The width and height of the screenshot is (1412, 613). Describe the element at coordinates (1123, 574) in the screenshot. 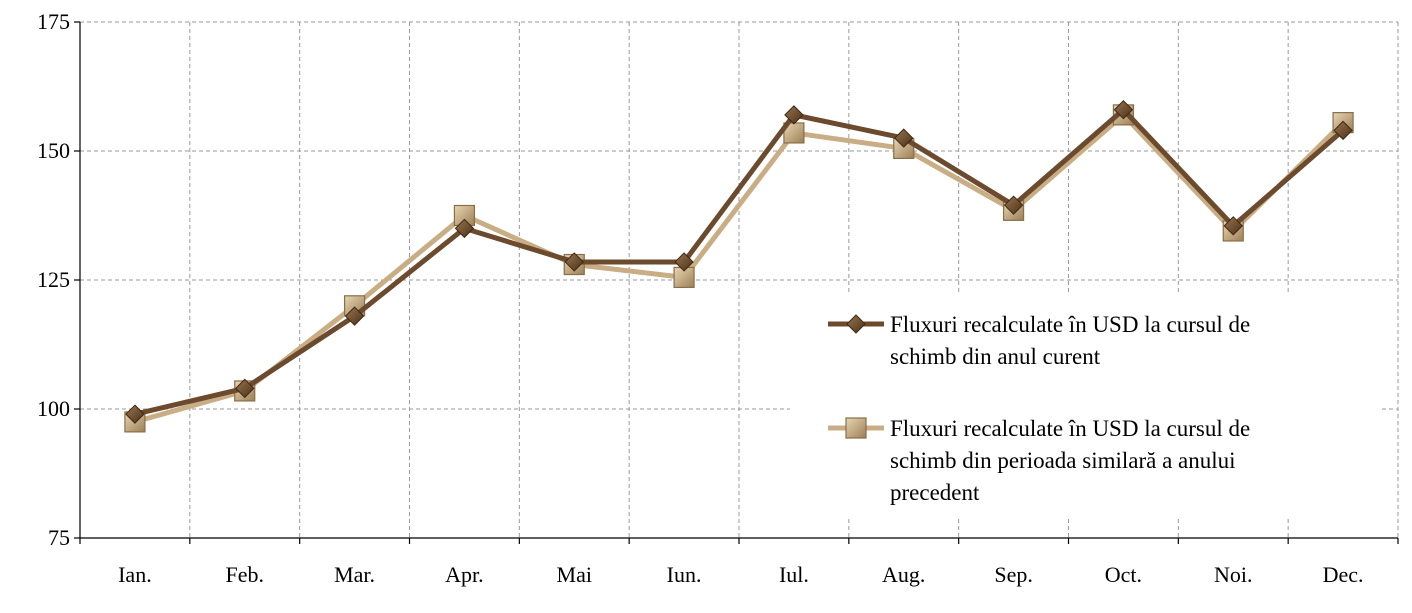

I see `x-tick-label: Oct.` at that location.